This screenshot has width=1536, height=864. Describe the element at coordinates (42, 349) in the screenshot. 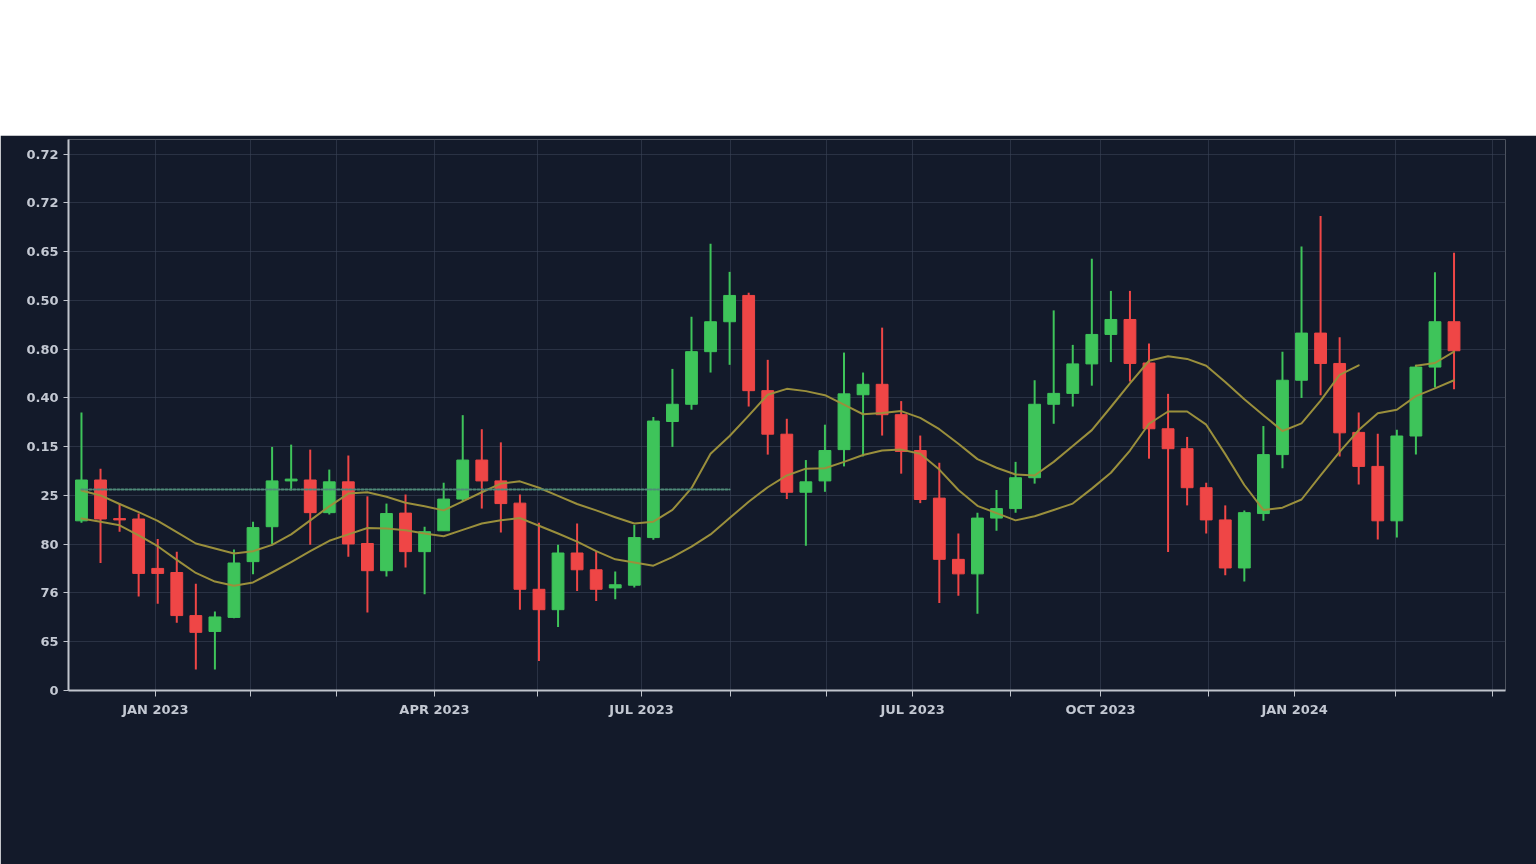

I see `text: 0.80` at that location.